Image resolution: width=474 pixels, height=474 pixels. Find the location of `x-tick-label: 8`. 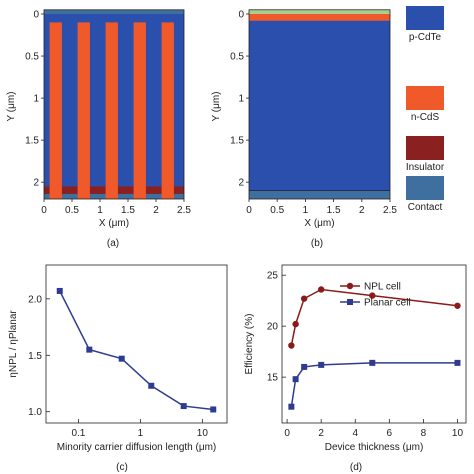

x-tick-label: 8 is located at coordinates (424, 433).